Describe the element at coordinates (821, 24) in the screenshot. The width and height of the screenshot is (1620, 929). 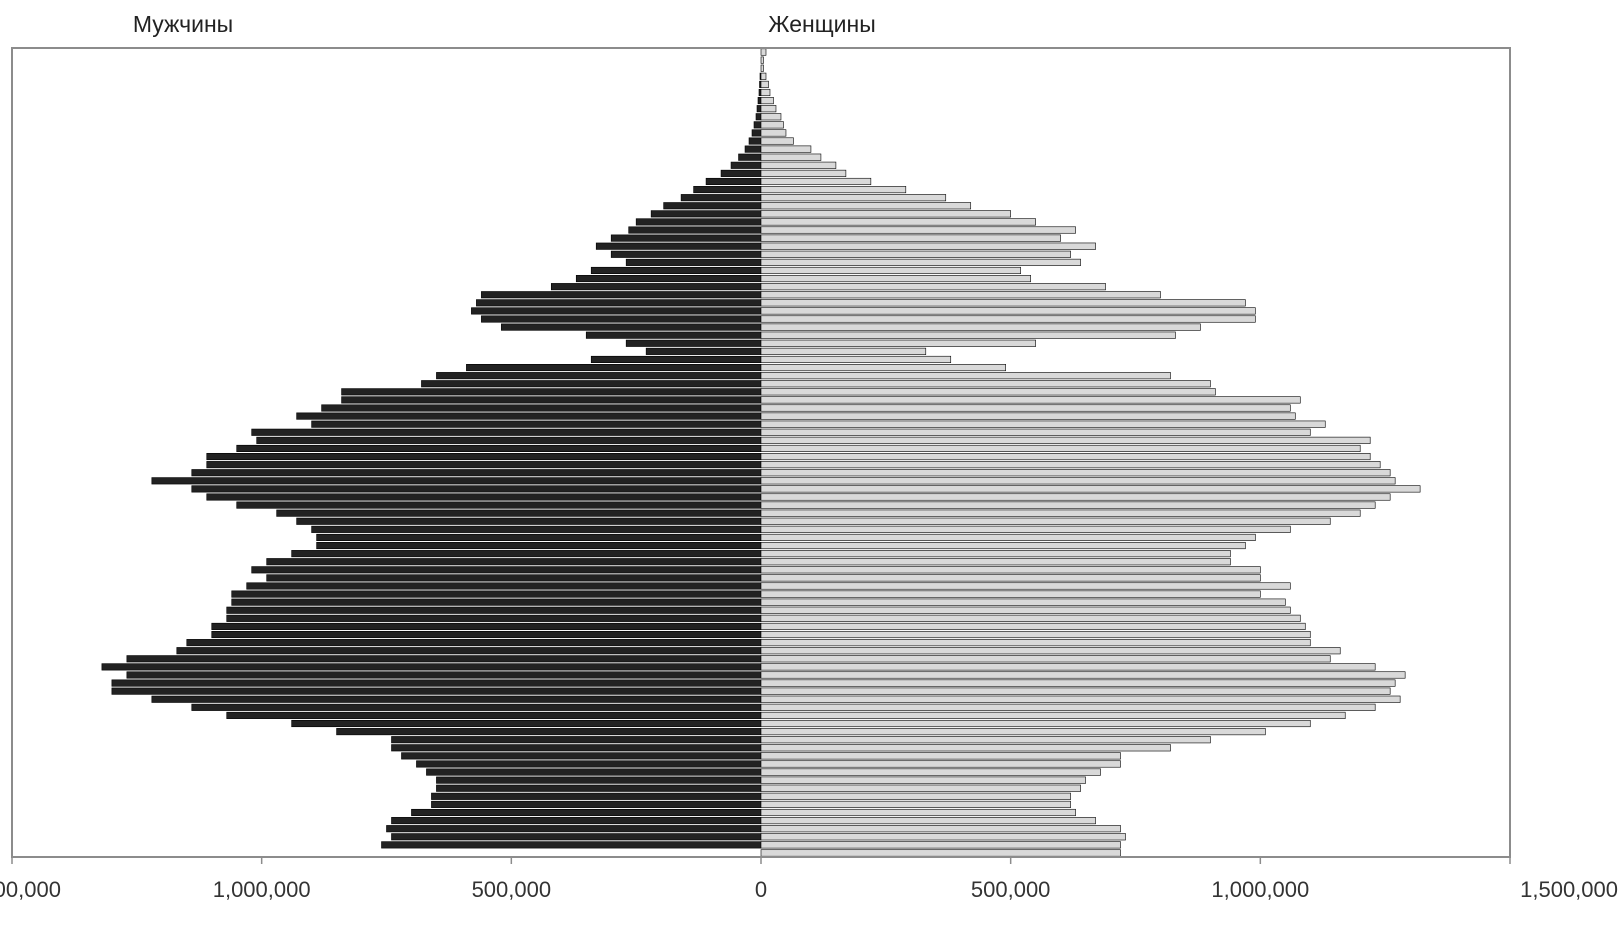
I see `legend-female-label: Женщины` at that location.